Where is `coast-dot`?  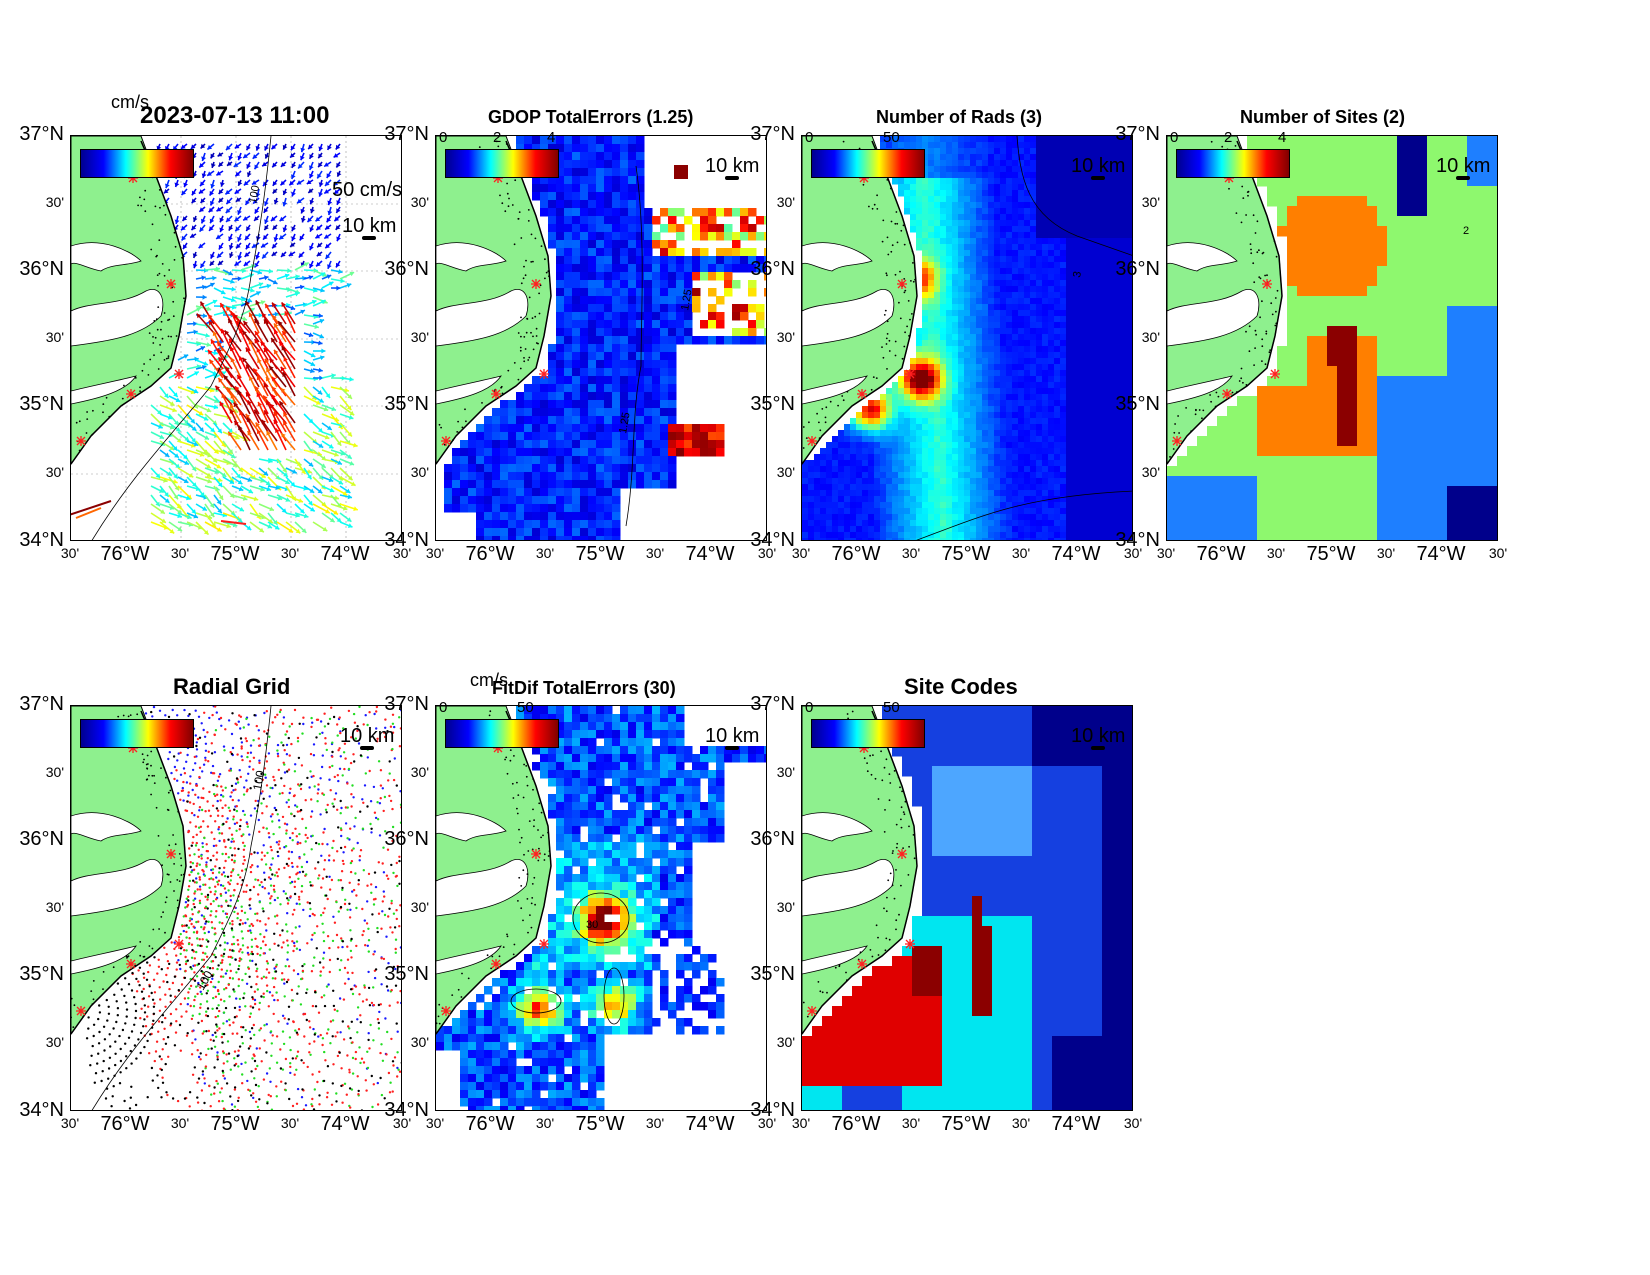 coast-dot is located at coordinates (505, 211).